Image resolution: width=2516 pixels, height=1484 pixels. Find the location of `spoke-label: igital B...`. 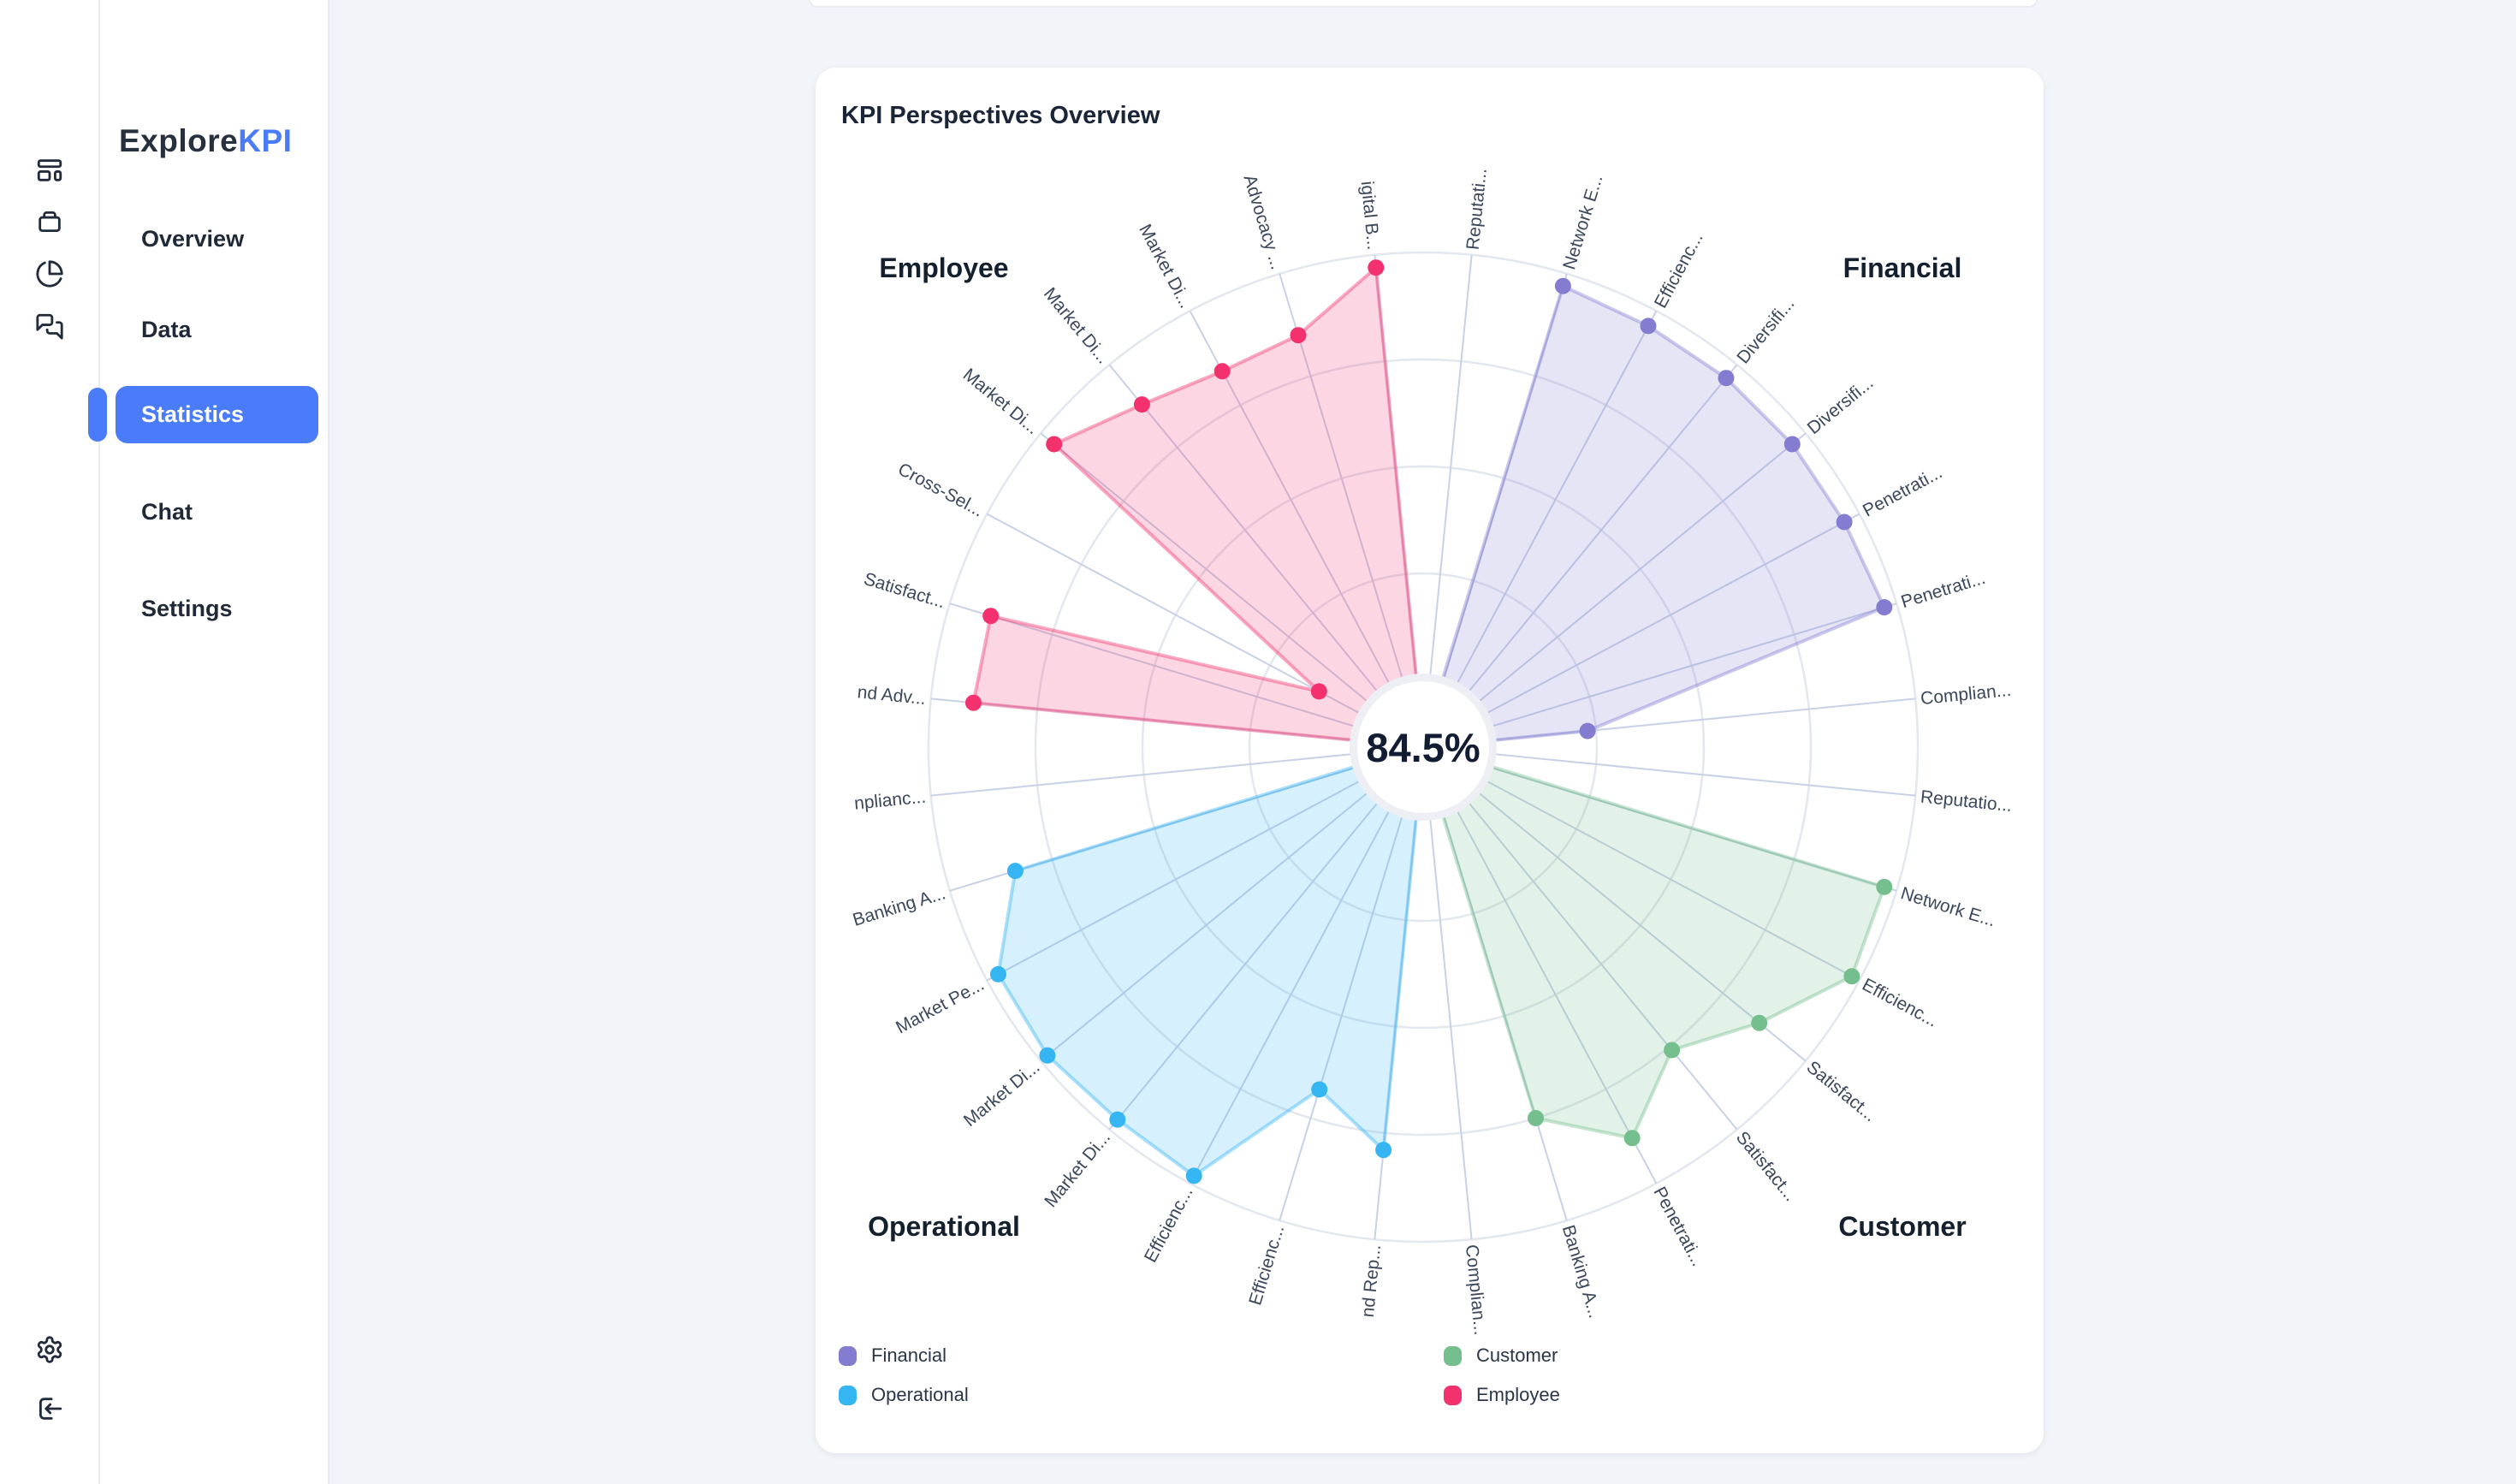

spoke-label: igital B... is located at coordinates (1370, 216).